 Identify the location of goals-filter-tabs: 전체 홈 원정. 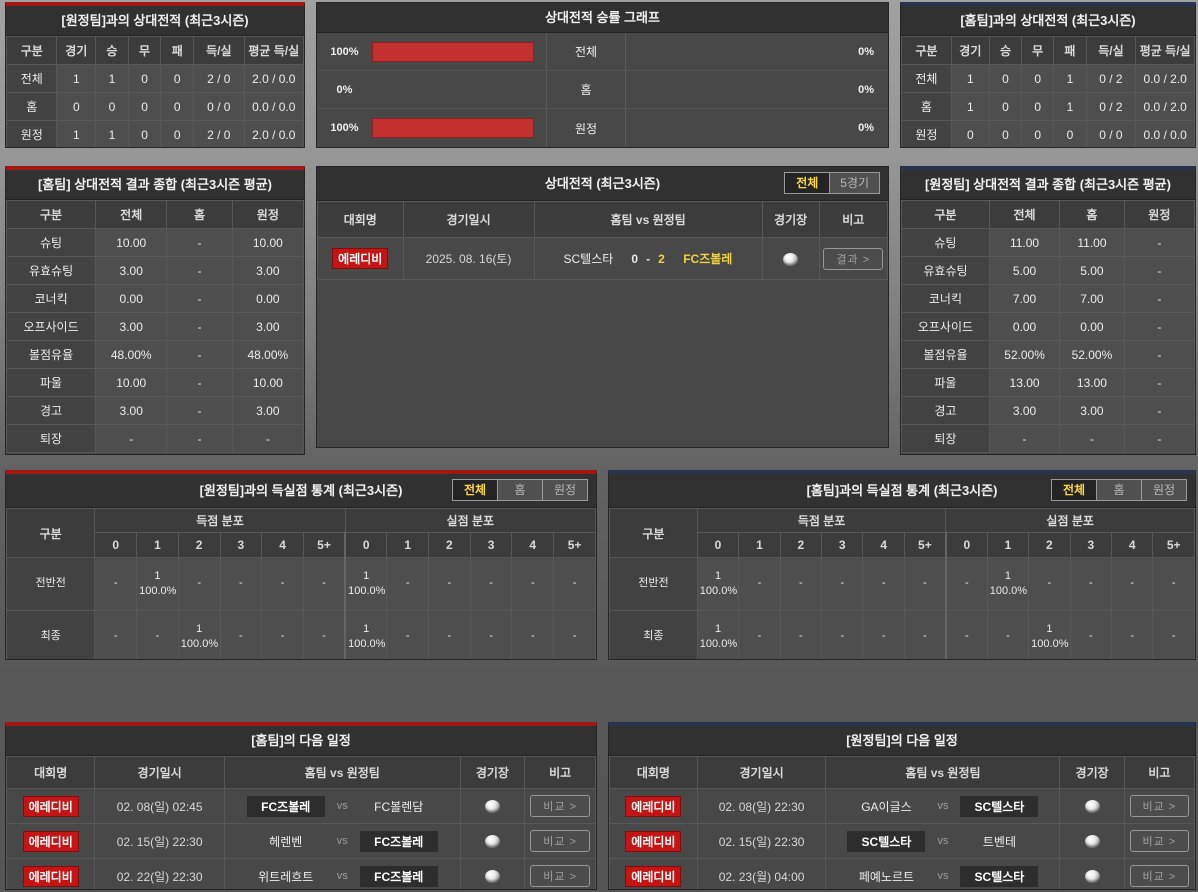
(1119, 490).